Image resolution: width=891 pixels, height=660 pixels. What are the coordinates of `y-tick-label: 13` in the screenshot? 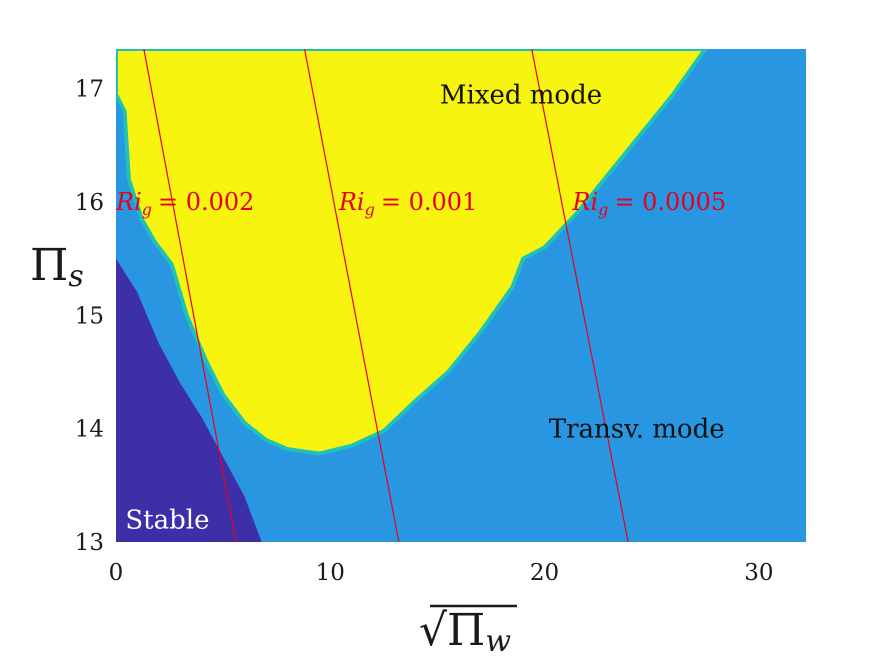 It's located at (89, 543).